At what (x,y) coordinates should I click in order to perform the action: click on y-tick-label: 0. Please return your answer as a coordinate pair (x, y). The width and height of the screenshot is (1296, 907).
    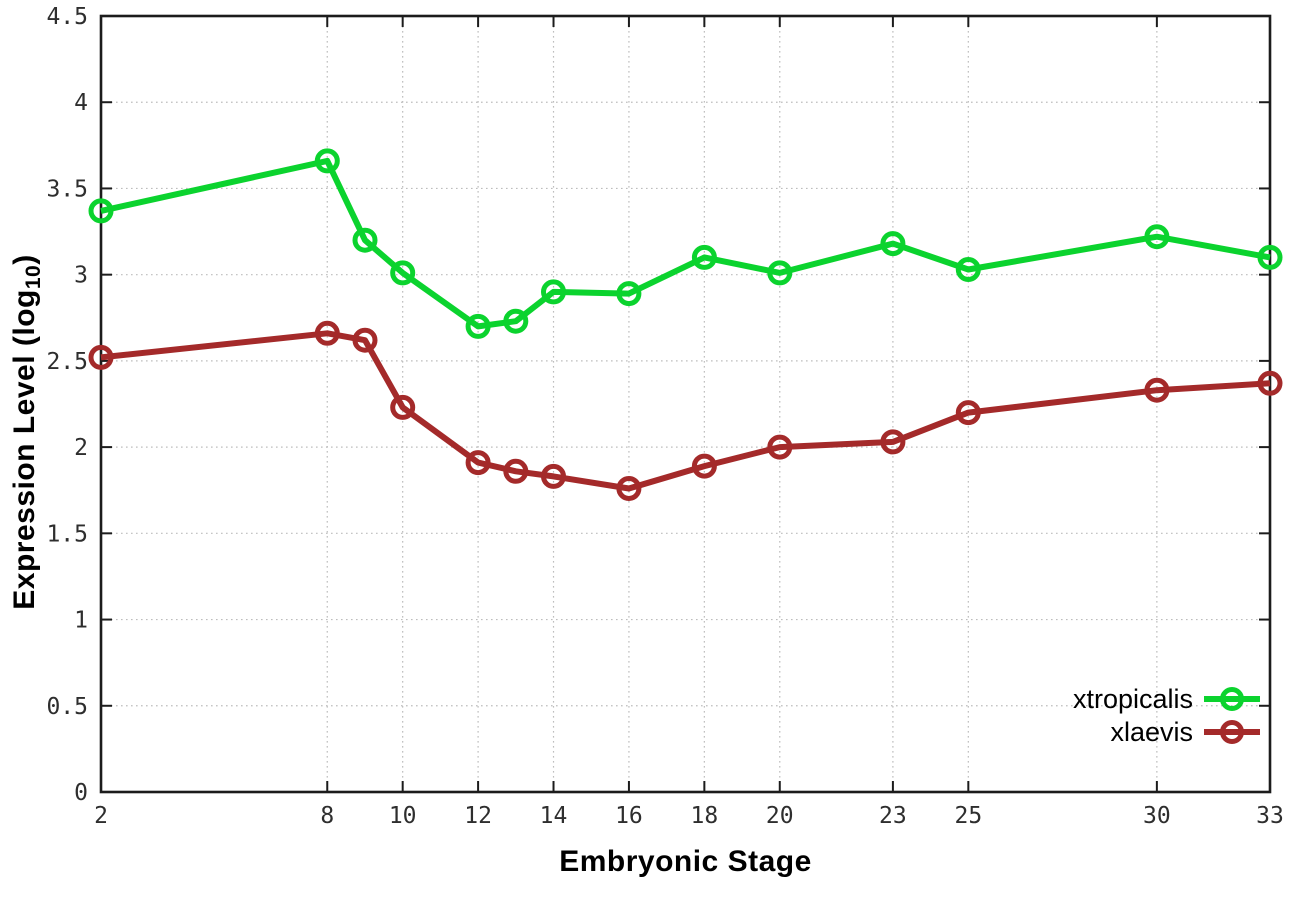
    Looking at the image, I should click on (81, 793).